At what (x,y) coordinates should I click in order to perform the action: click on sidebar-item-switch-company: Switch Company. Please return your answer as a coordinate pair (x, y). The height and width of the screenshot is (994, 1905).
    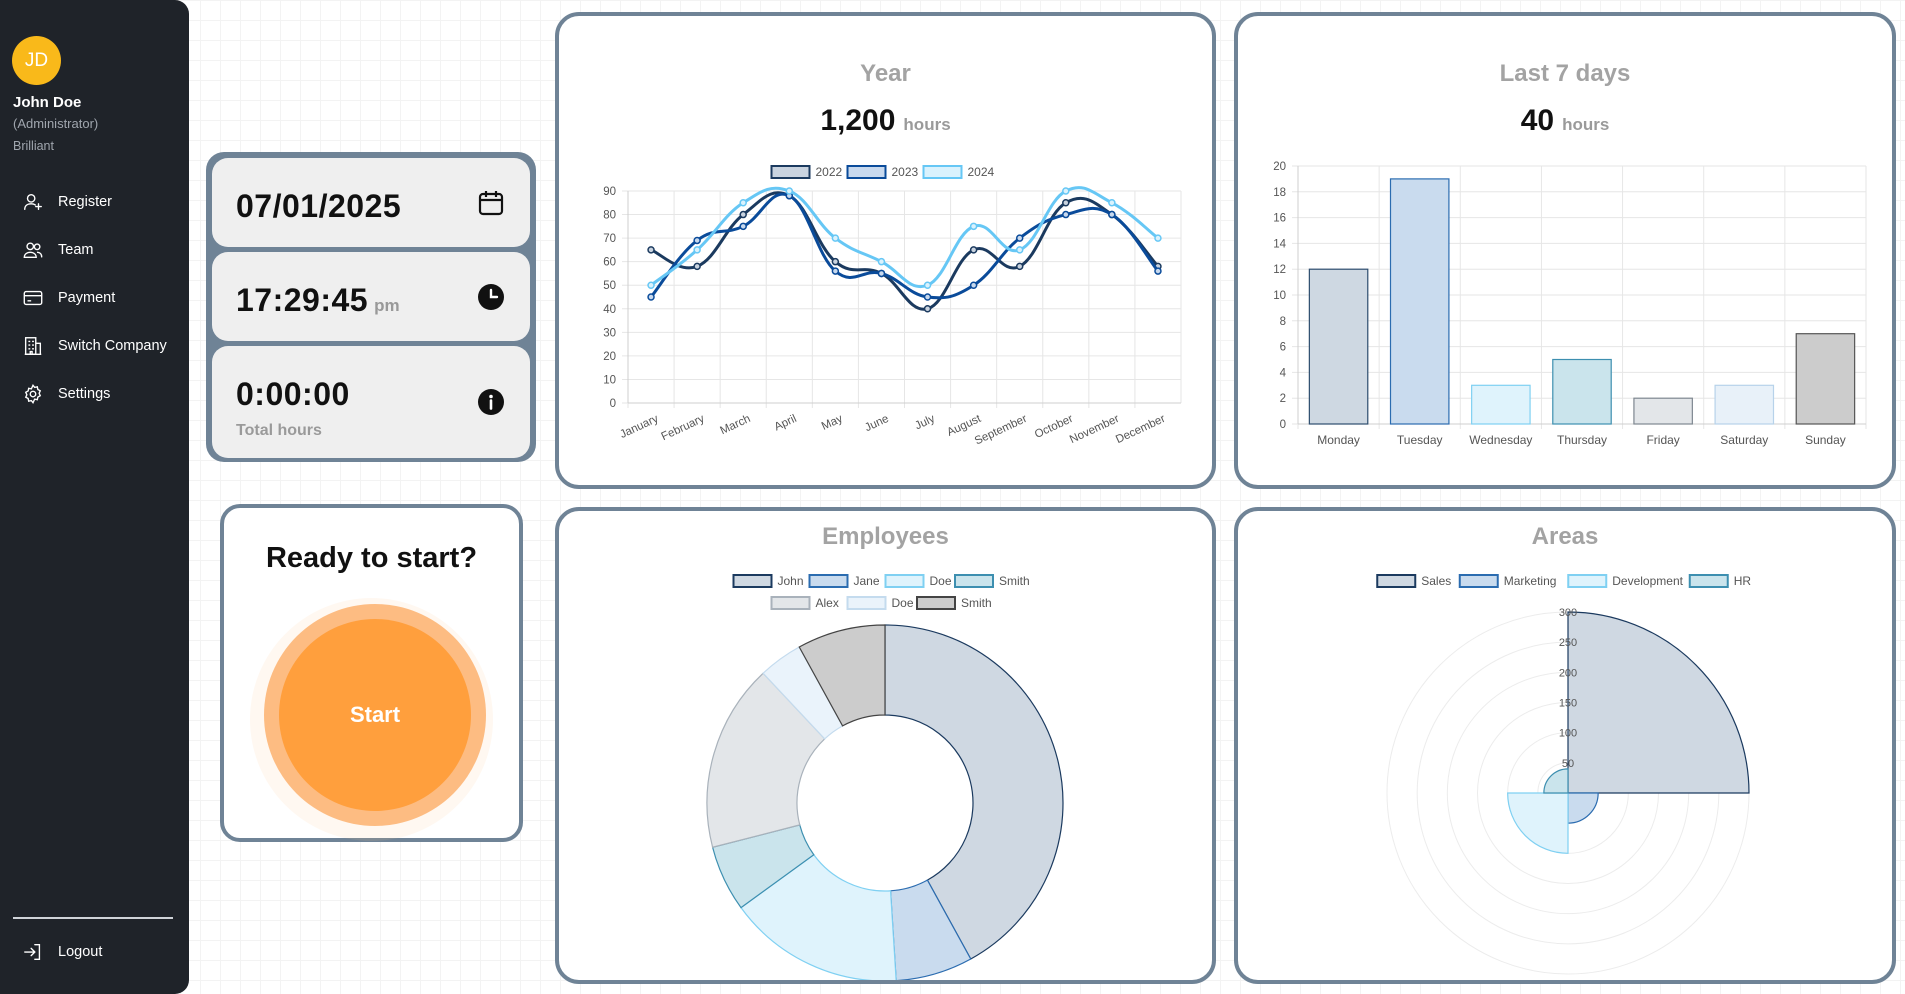
    Looking at the image, I should click on (94, 346).